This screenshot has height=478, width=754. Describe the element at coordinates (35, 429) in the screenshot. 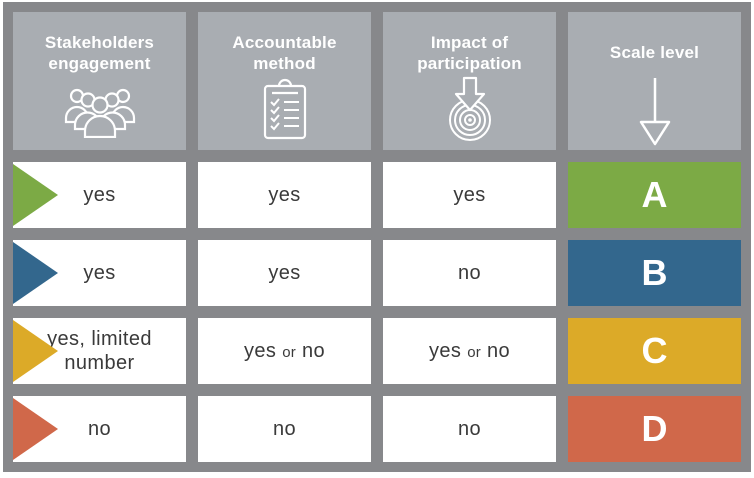

I see `row-d-arrow-marker` at that location.